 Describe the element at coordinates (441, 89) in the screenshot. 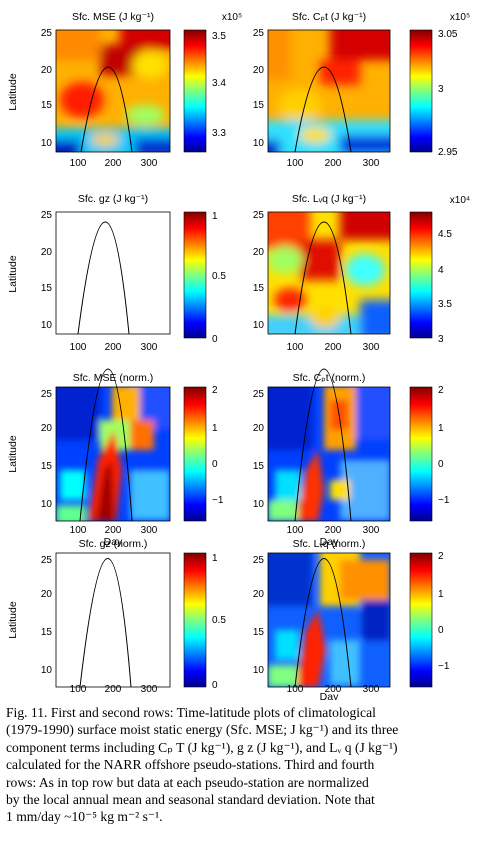

I see `colorbar-tick: 3` at that location.